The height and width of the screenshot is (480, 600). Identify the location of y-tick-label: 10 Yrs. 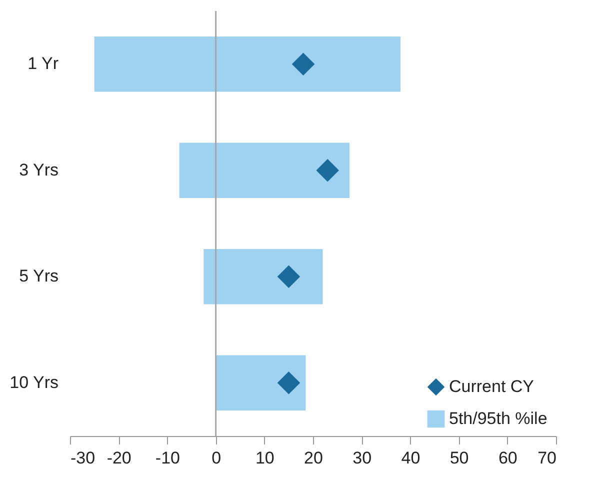
(34, 382).